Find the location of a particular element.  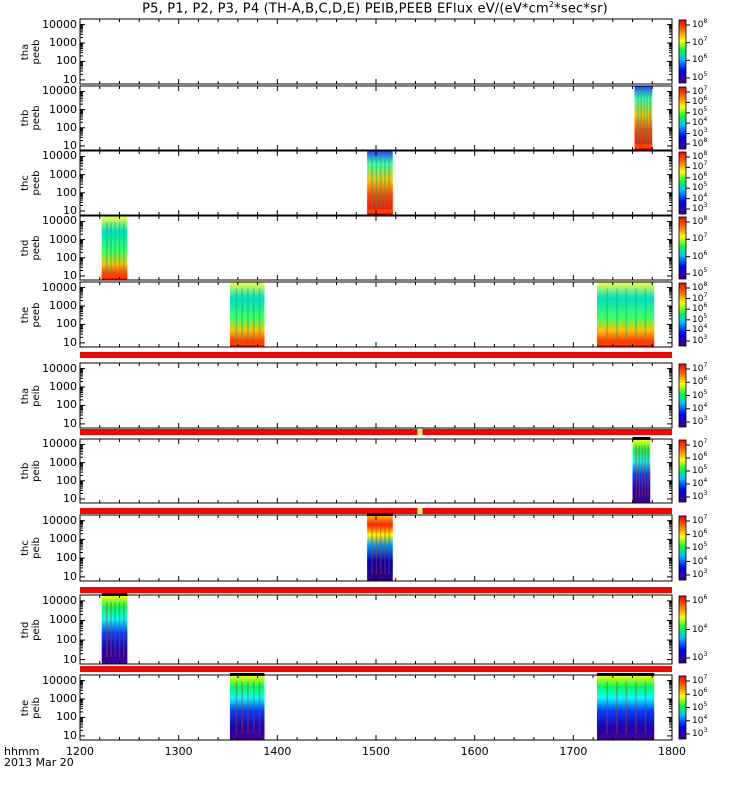

title-suffix: *sec*sr) is located at coordinates (581, 9).